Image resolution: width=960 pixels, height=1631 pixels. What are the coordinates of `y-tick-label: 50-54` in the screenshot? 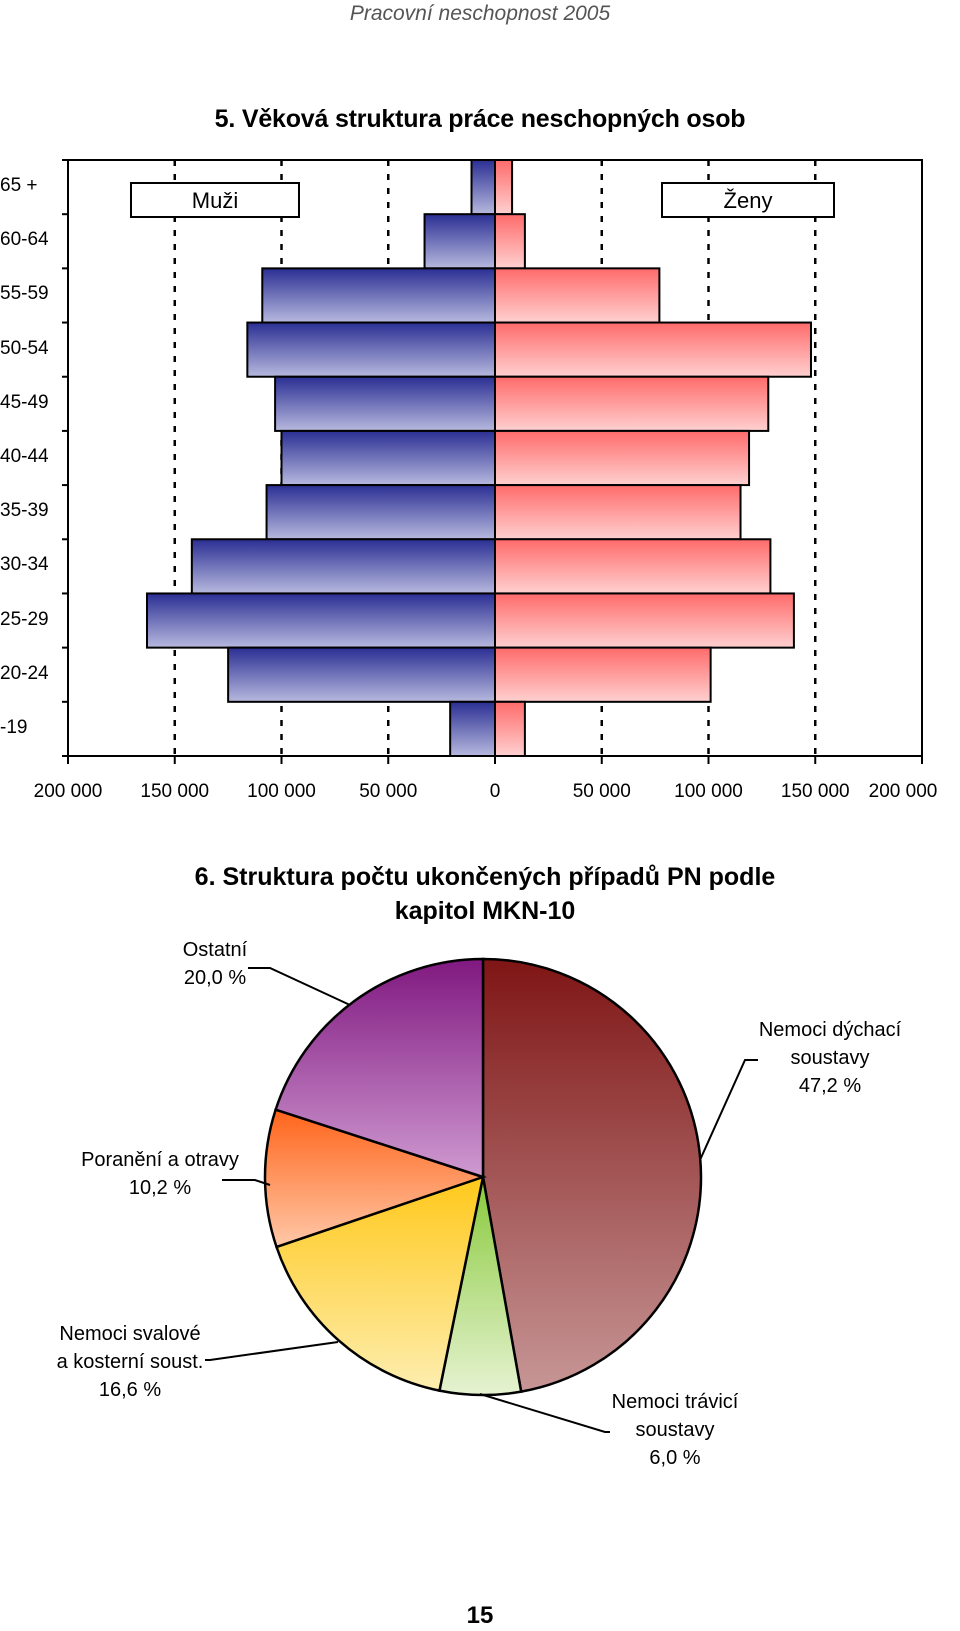 It's located at (24, 348).